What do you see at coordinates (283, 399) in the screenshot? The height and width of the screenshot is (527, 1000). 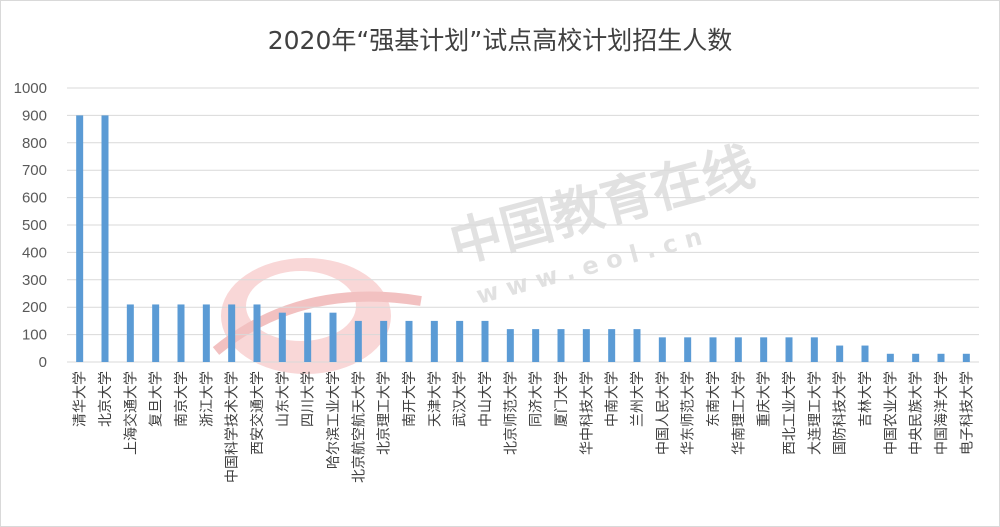 I see `x-category-label: 山东大学` at bounding box center [283, 399].